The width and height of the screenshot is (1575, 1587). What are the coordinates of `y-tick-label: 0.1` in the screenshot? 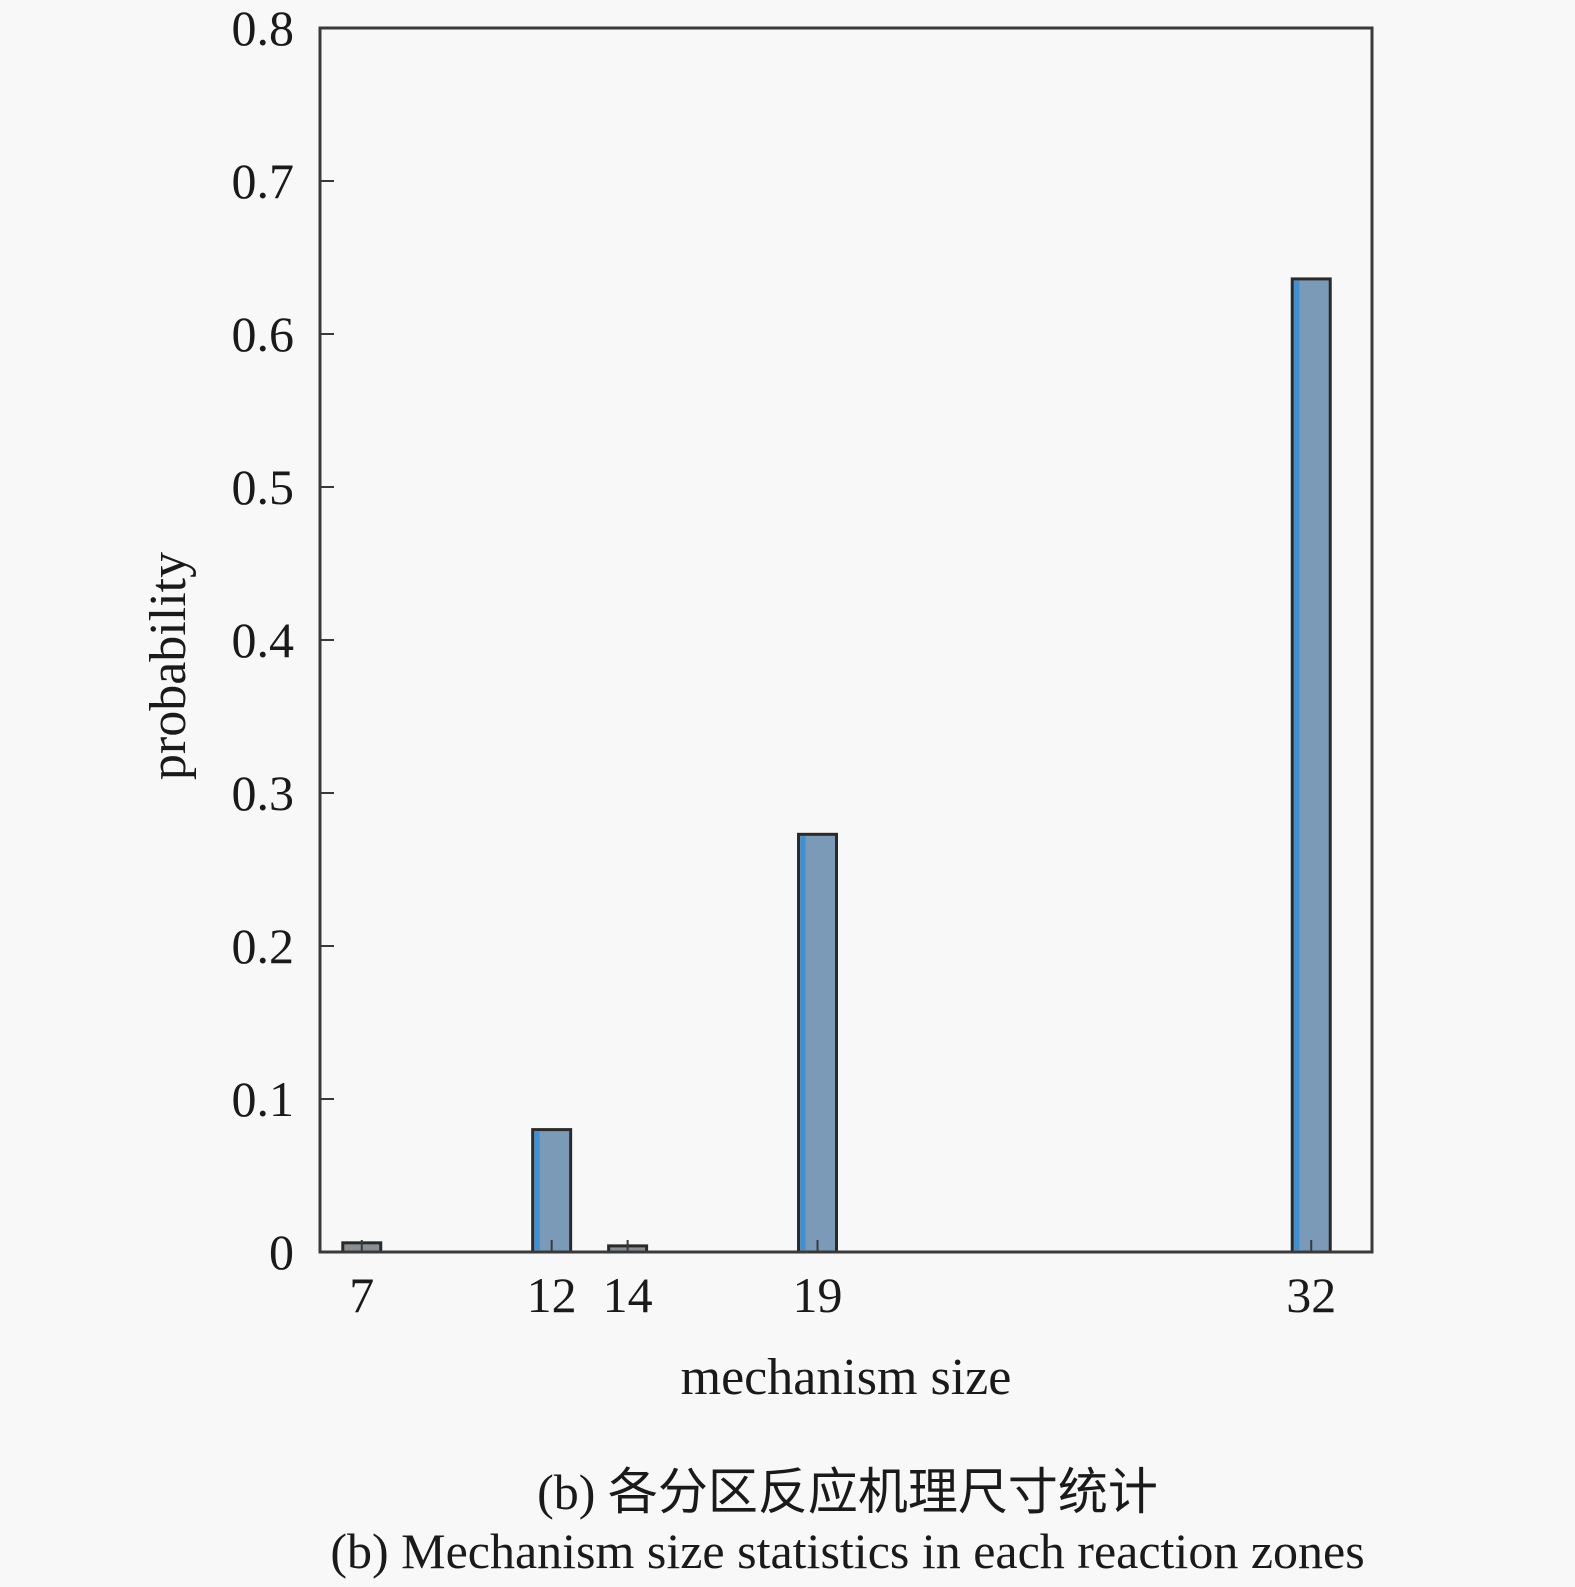 It's located at (263, 1099).